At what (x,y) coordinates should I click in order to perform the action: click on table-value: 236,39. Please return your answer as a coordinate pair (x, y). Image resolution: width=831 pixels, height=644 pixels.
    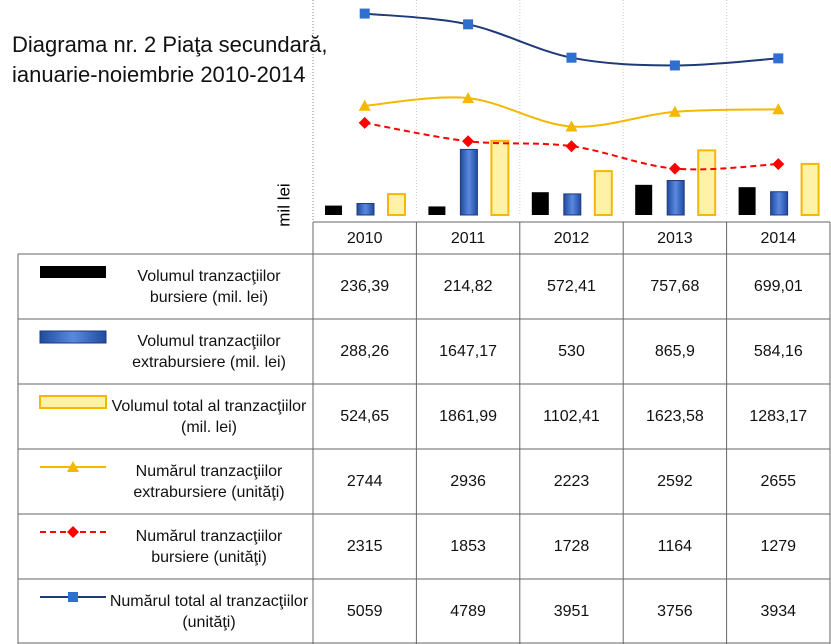
    Looking at the image, I should click on (365, 286).